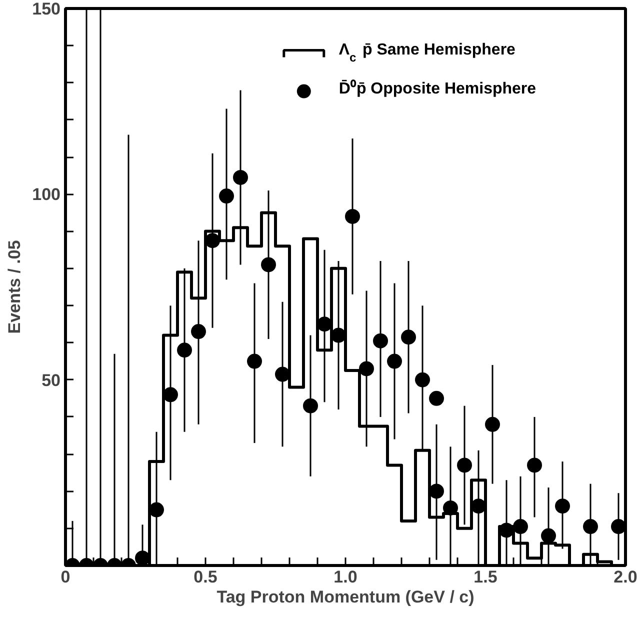 The image size is (640, 627). I want to click on y-tick-label: 100, so click(46, 194).